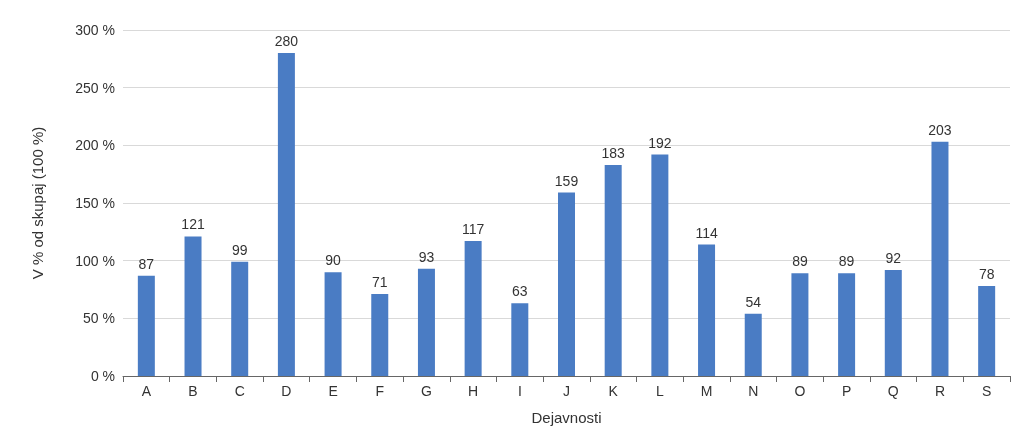  What do you see at coordinates (659, 391) in the screenshot?
I see `x-tick-label: L` at bounding box center [659, 391].